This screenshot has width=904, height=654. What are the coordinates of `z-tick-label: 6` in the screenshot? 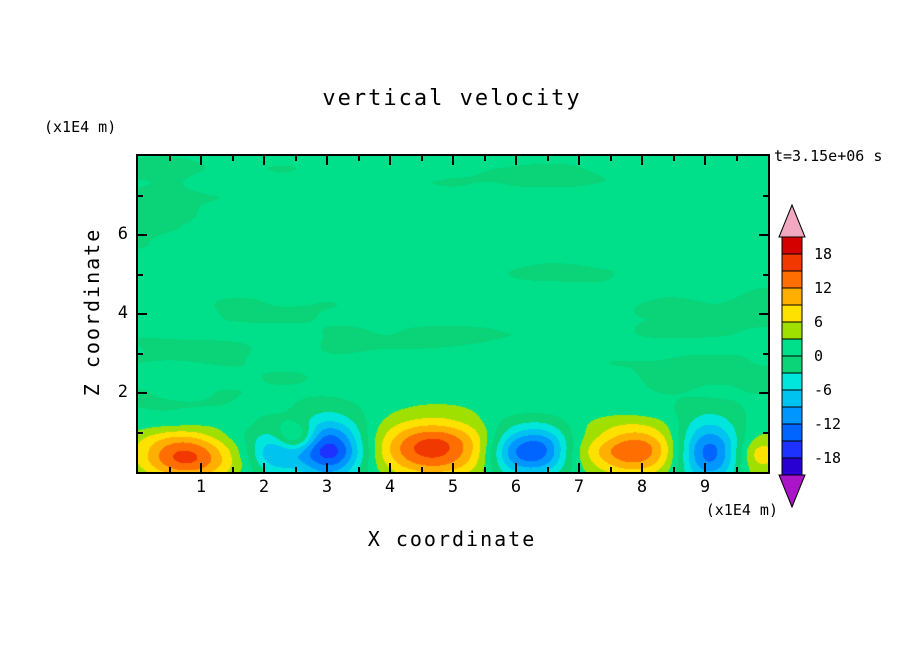 It's located at (122, 234).